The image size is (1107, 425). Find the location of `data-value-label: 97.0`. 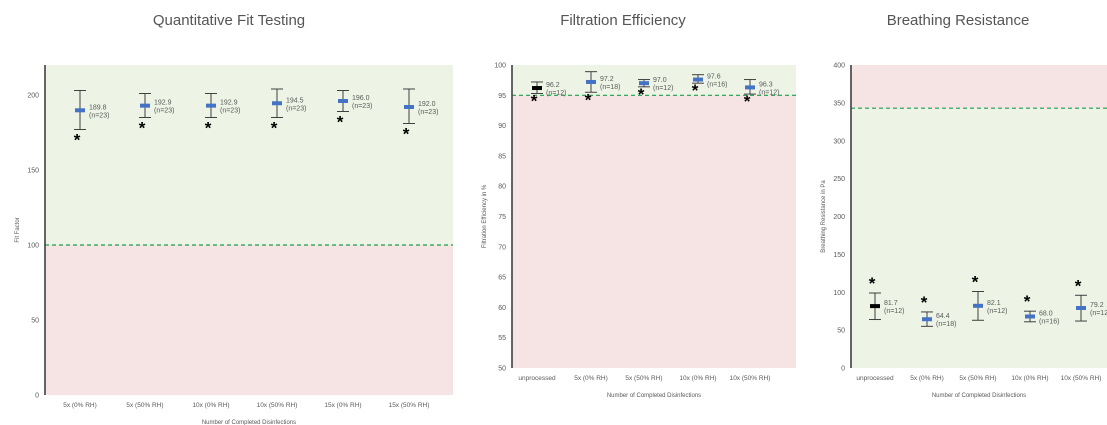

data-value-label: 97.0 is located at coordinates (660, 80).